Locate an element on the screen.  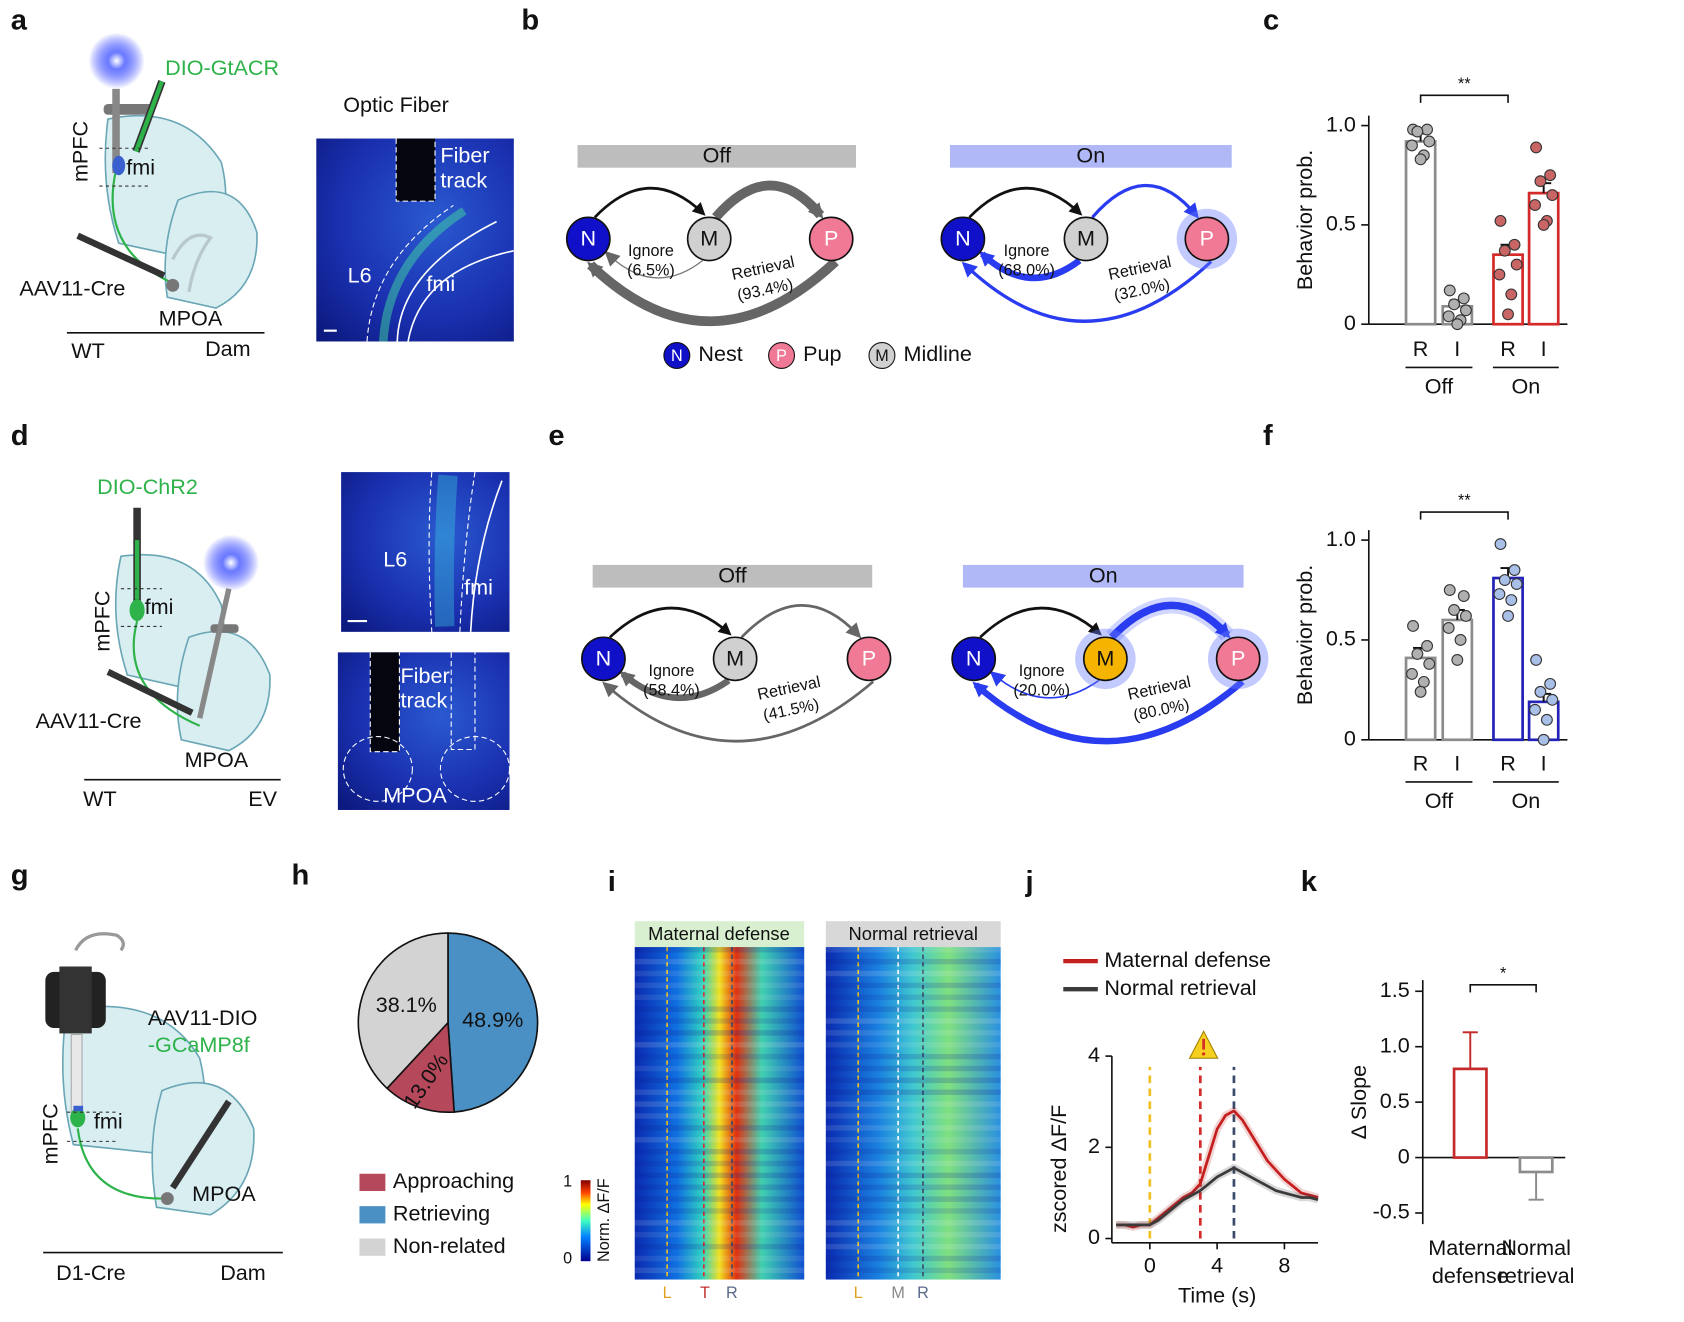
label: D1-Cre is located at coordinates (91, 1272).